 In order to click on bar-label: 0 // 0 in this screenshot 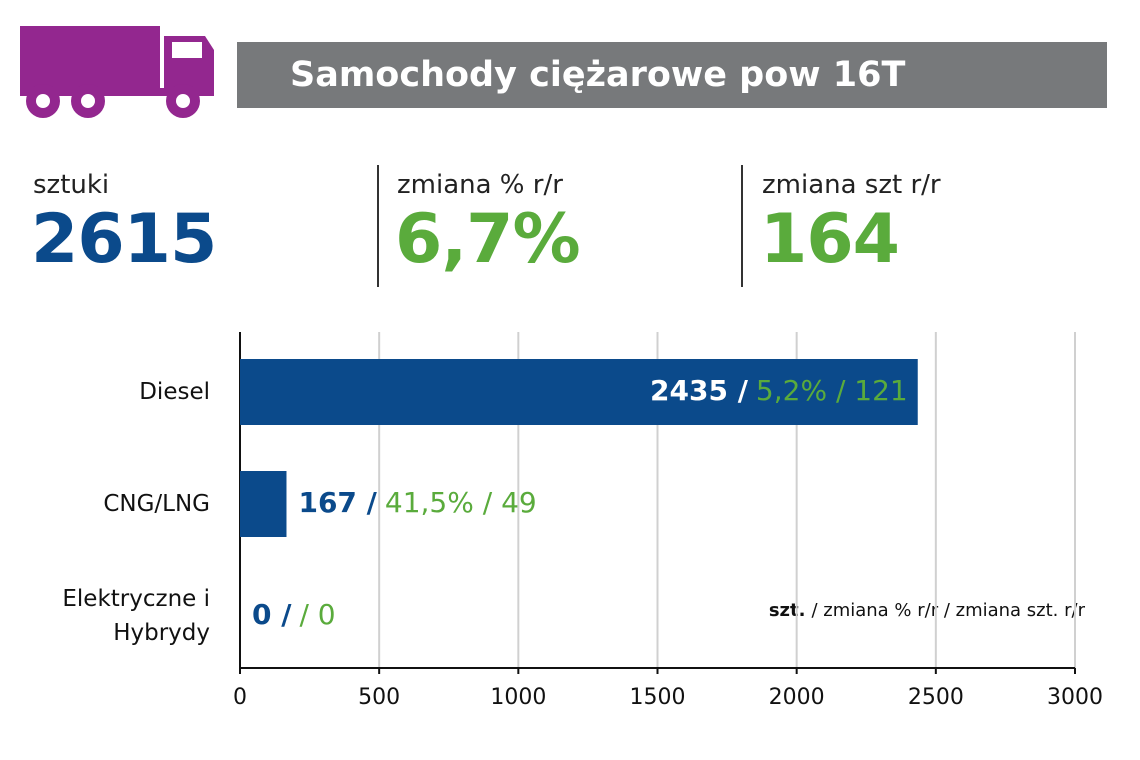, I will do `click(294, 614)`.